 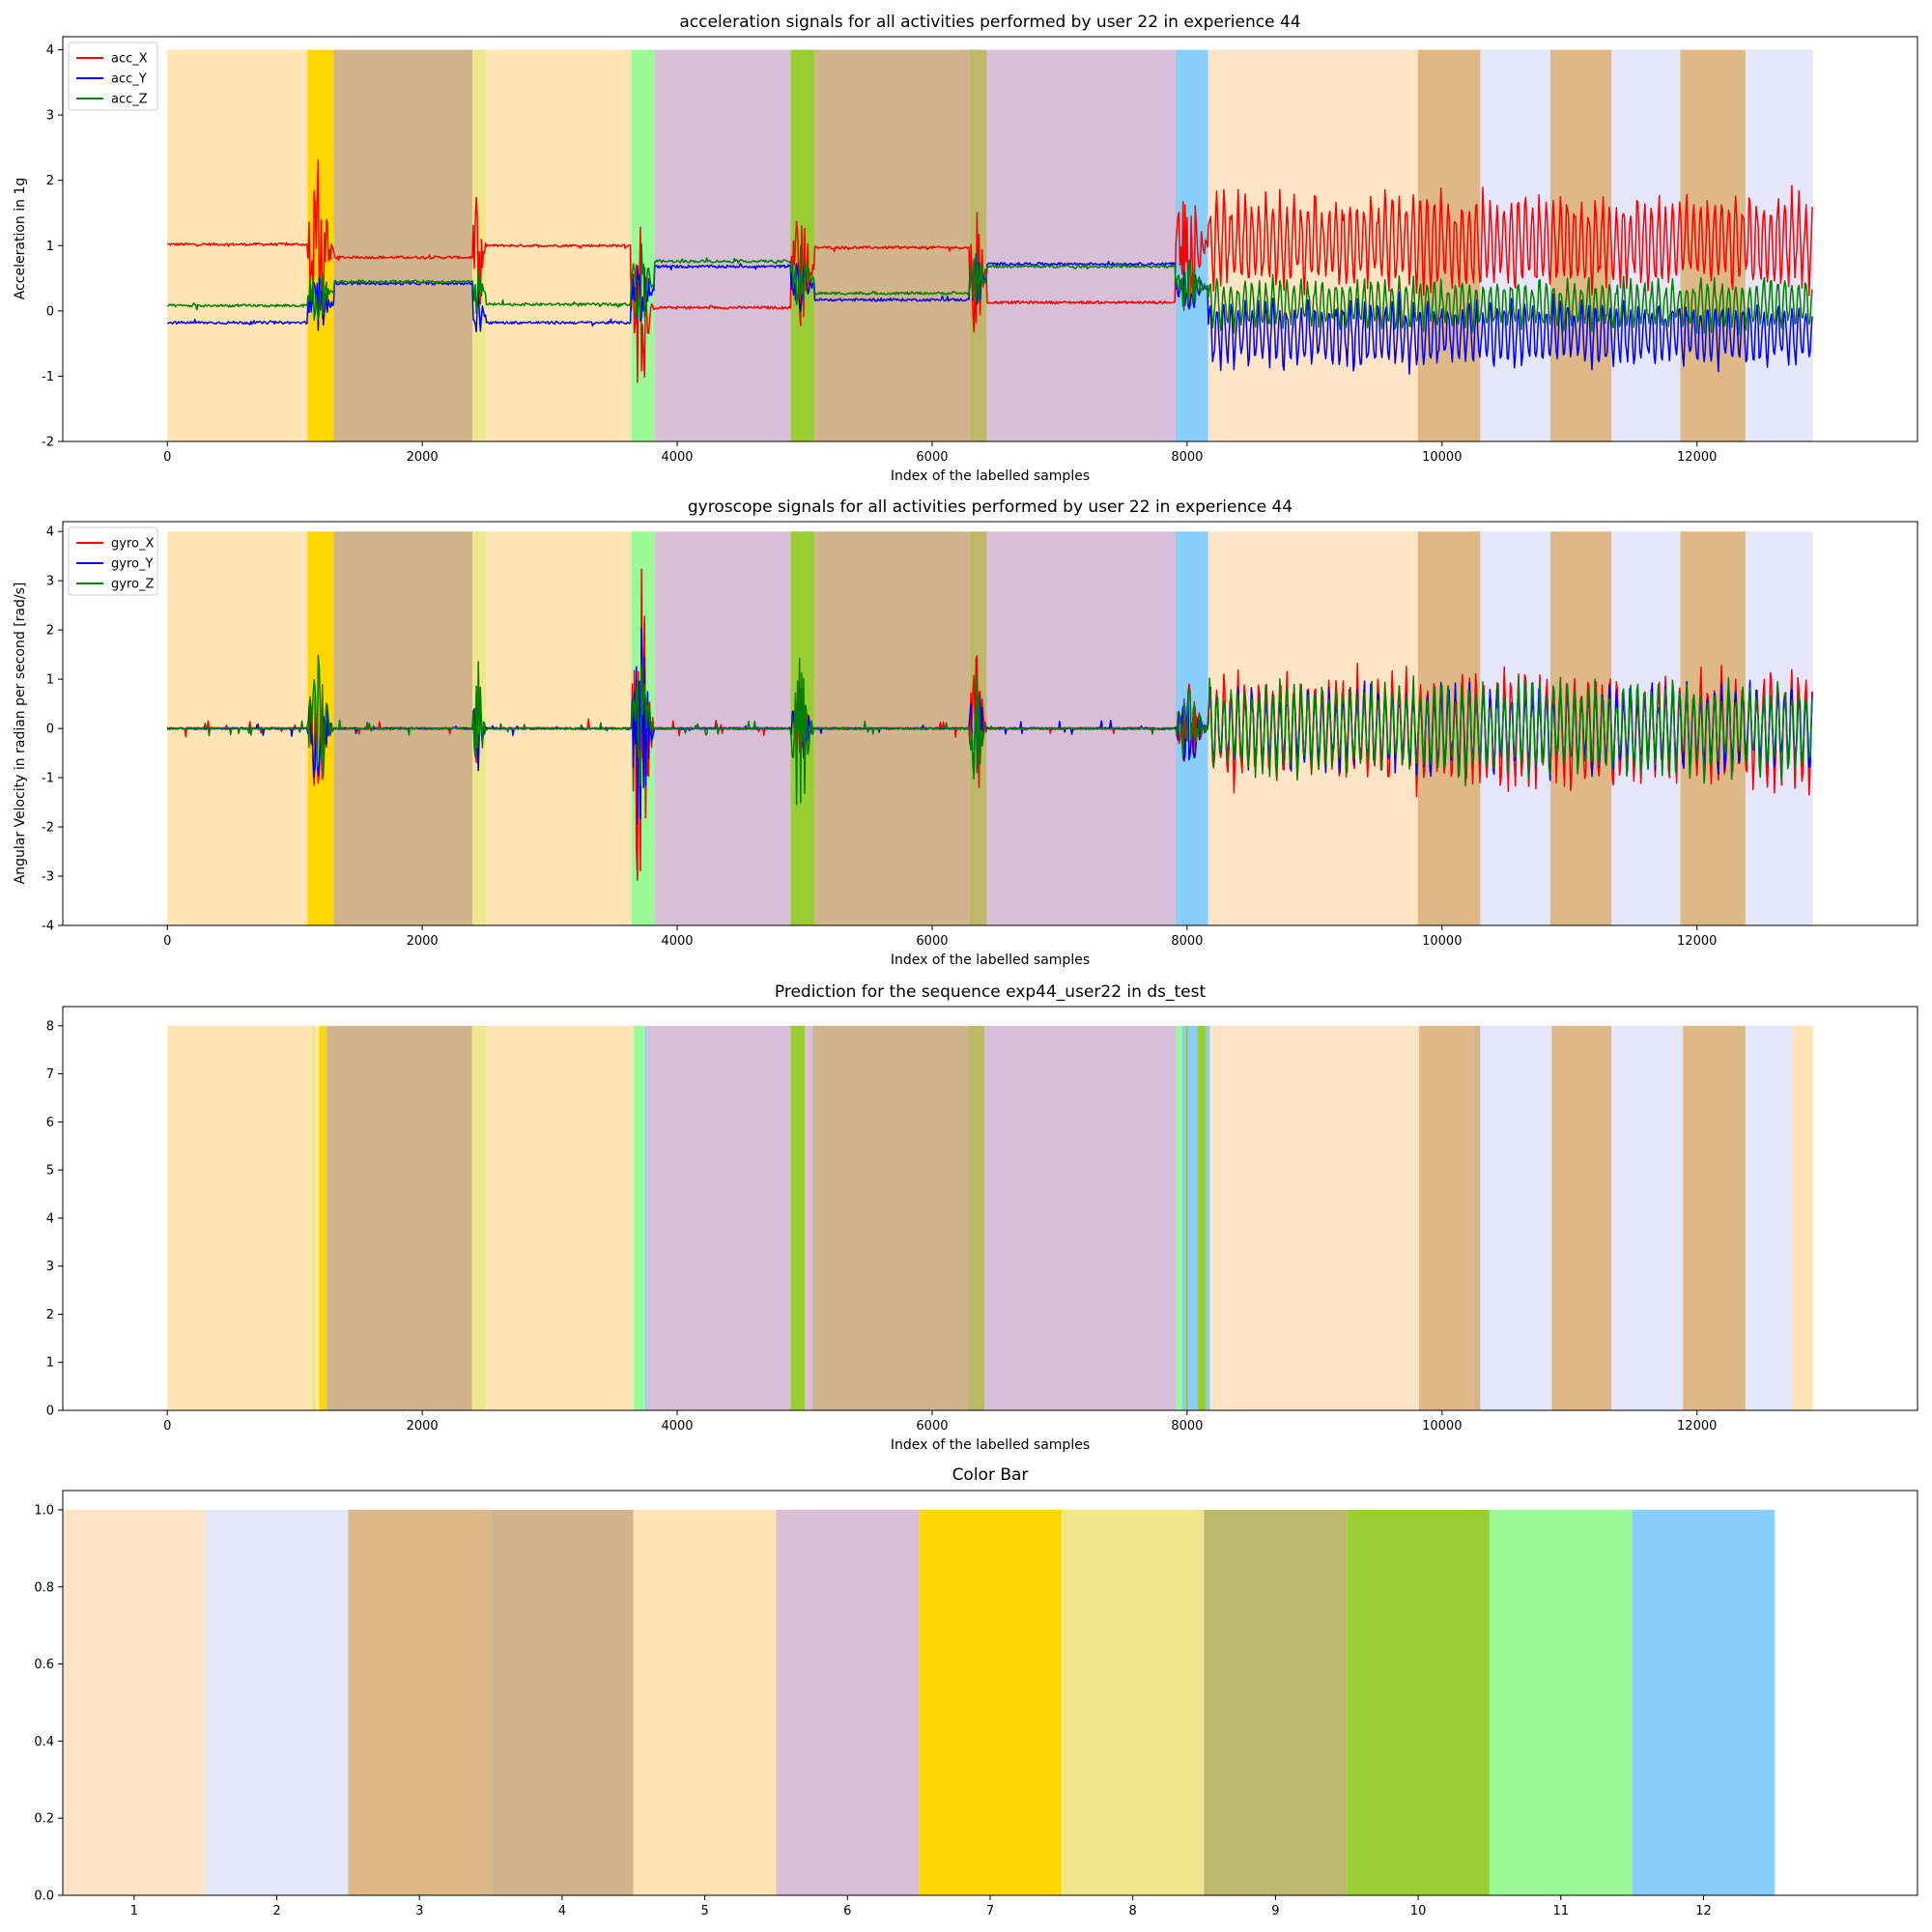 What do you see at coordinates (50, 1171) in the screenshot?
I see `prediction-y-tick-label: 5` at bounding box center [50, 1171].